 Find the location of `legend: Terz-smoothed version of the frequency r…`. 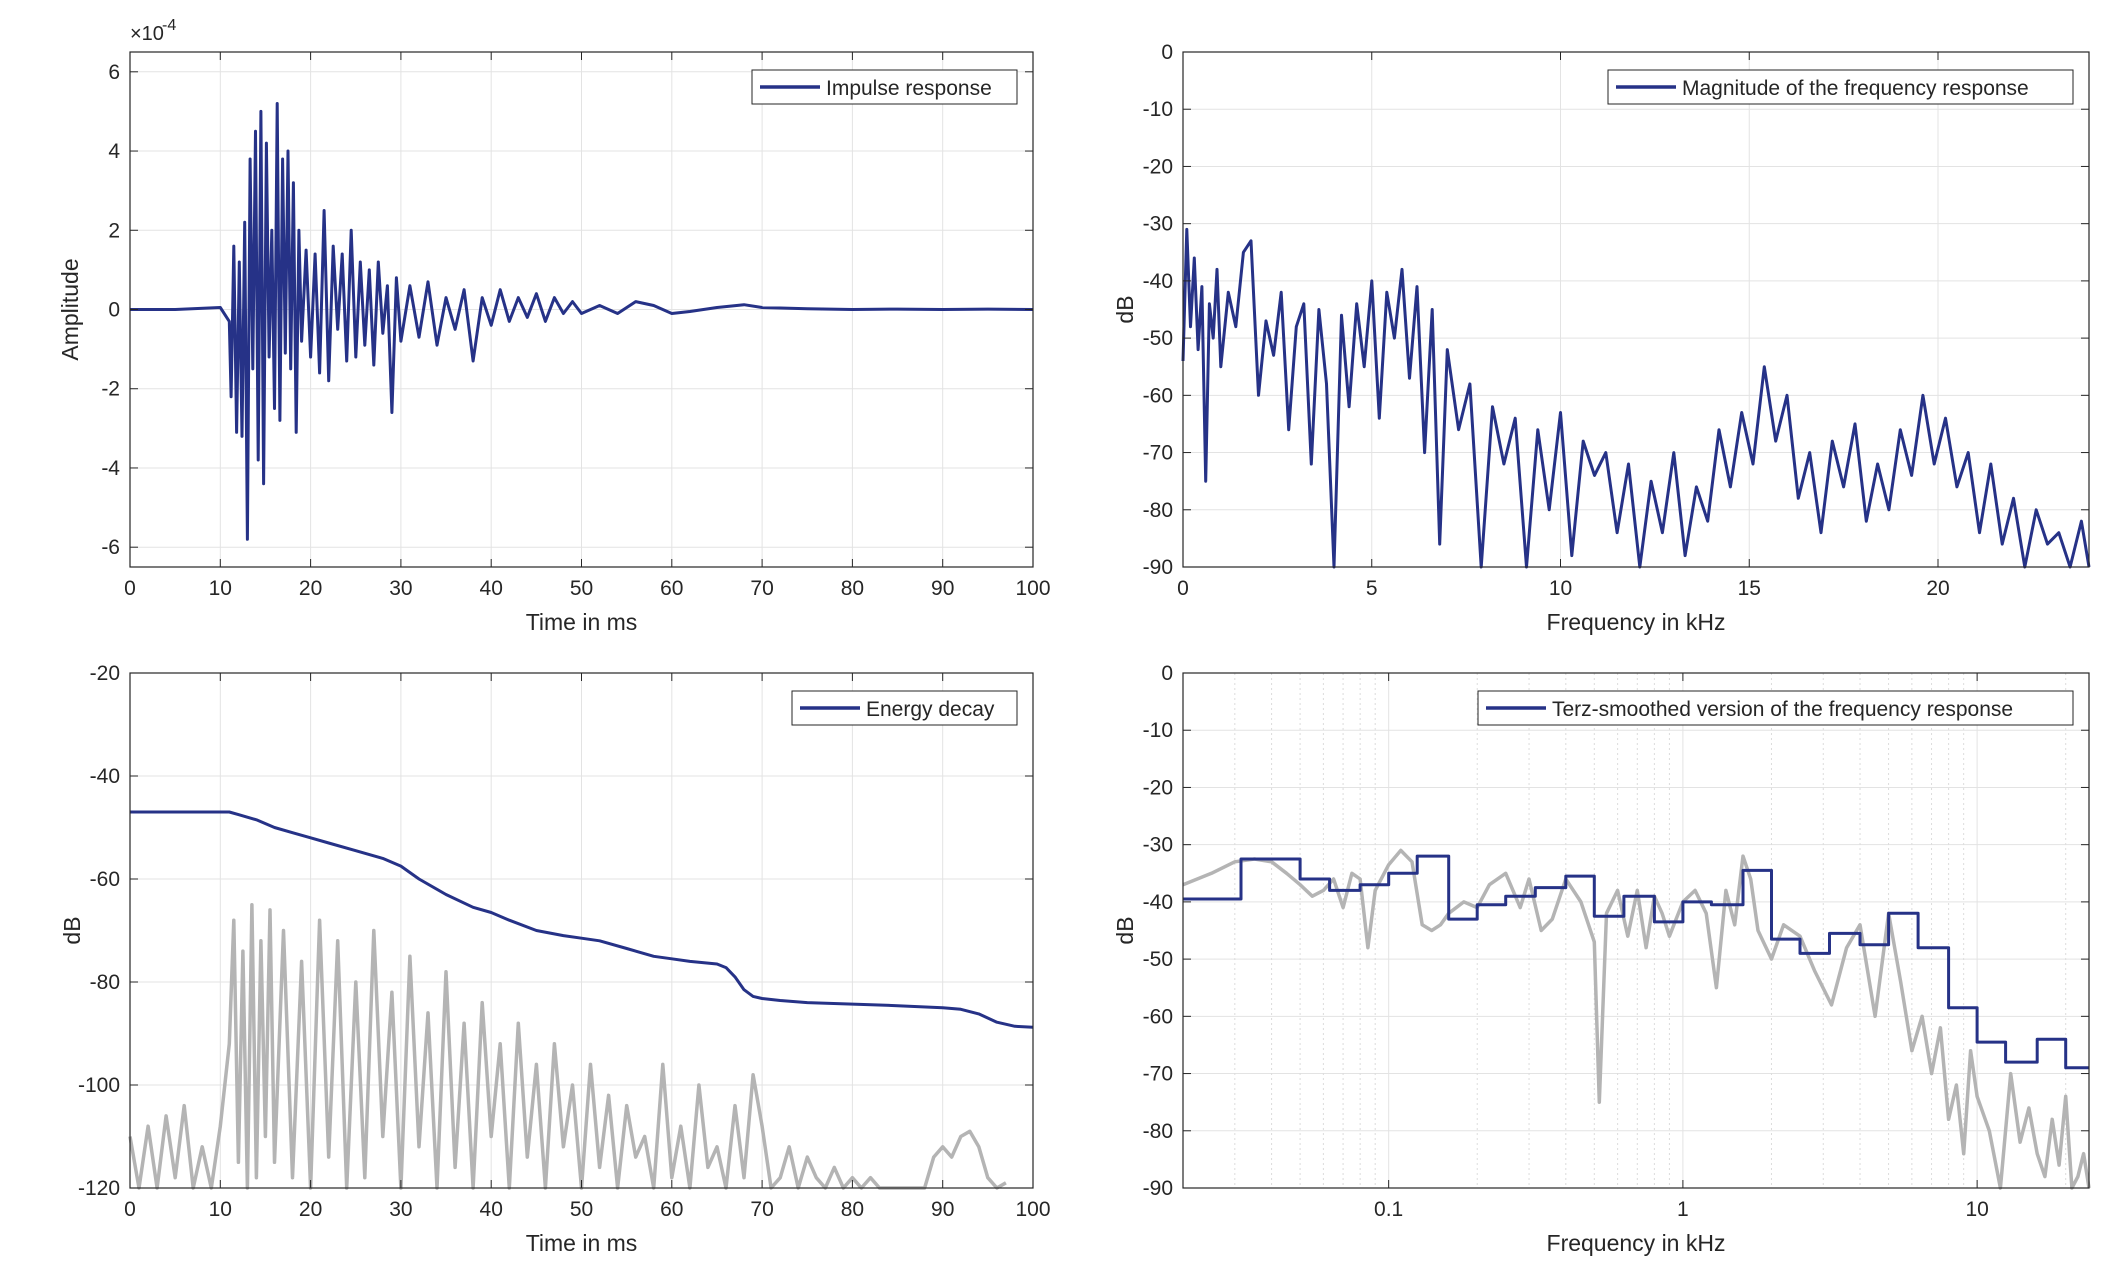

legend: Terz-smoothed version of the frequency r… is located at coordinates (1775, 708).